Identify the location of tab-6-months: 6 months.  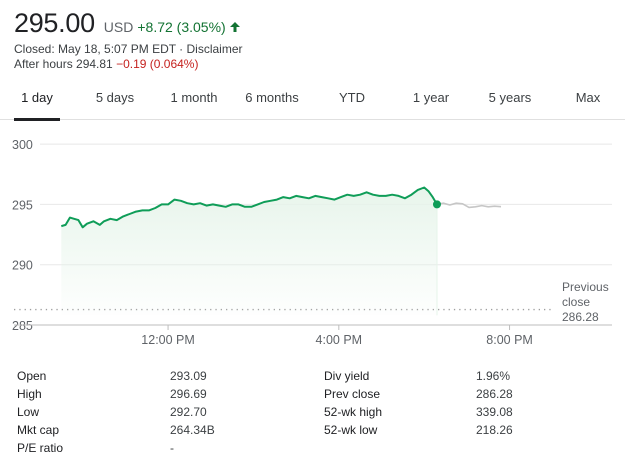
(272, 97).